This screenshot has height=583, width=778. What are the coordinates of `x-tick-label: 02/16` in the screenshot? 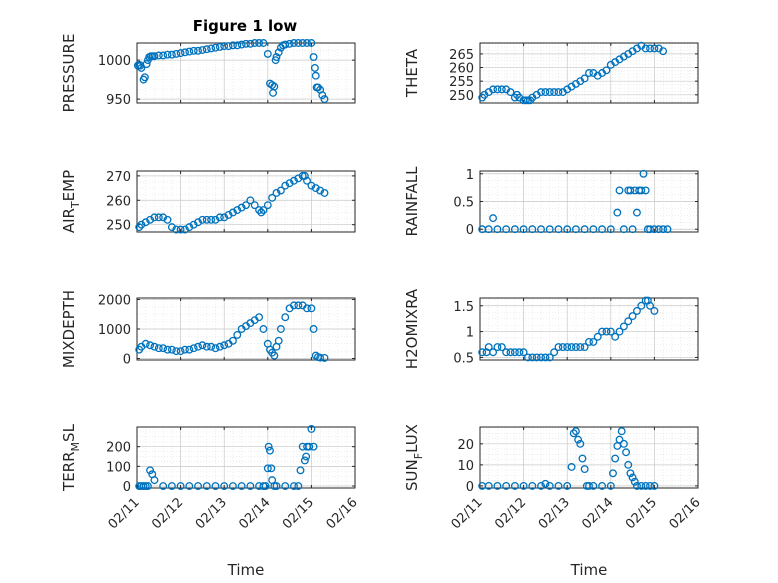 It's located at (685, 513).